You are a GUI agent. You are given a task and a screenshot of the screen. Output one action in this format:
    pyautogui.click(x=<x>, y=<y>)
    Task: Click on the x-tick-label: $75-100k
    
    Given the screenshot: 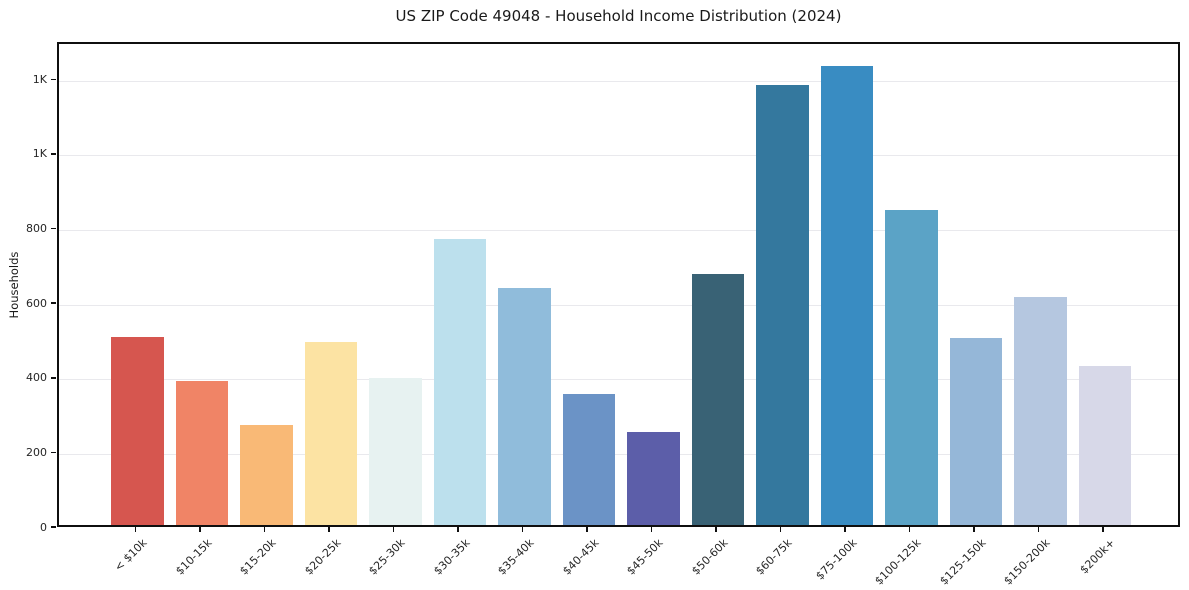 What is the action you would take?
    pyautogui.click(x=836, y=559)
    